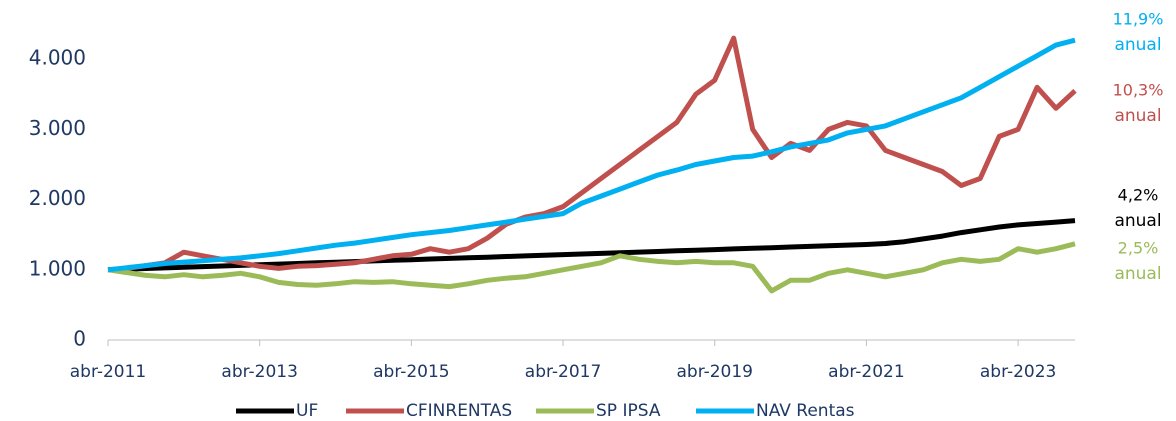 The height and width of the screenshot is (421, 1176). What do you see at coordinates (1138, 248) in the screenshot?
I see `annotation: 2,5%` at bounding box center [1138, 248].